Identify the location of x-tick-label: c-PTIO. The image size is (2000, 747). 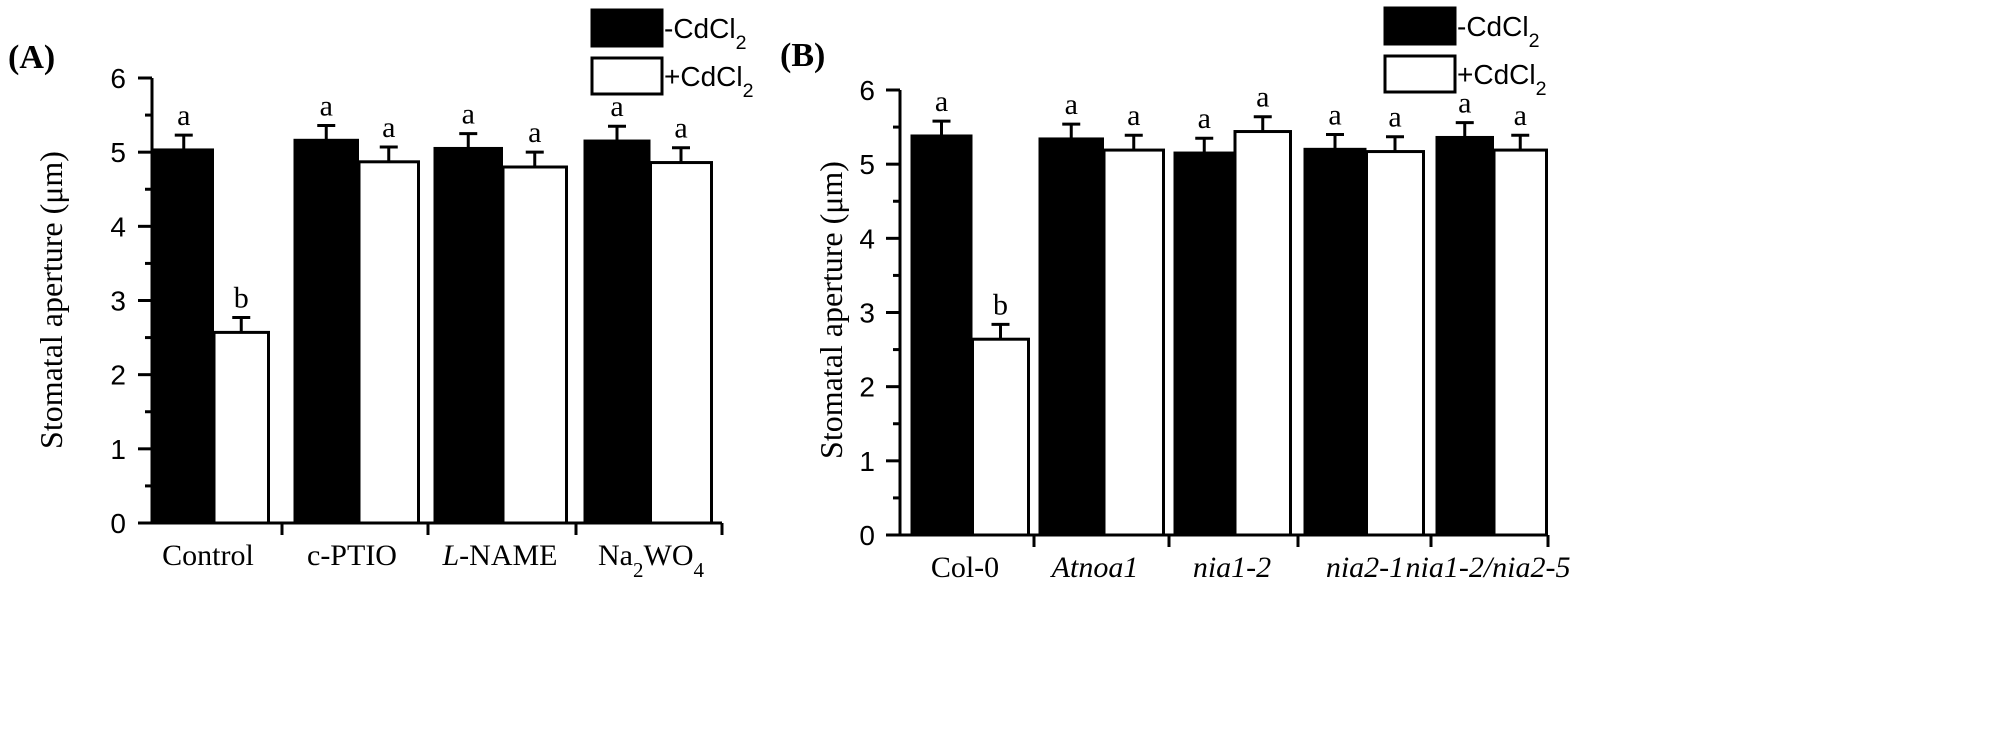
(352, 555).